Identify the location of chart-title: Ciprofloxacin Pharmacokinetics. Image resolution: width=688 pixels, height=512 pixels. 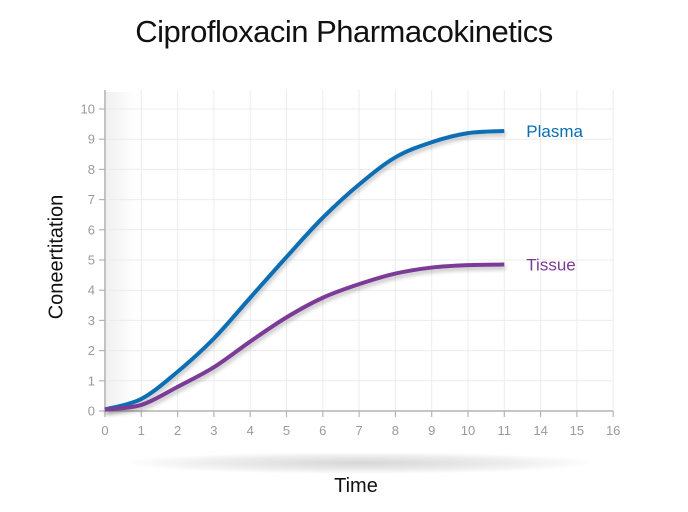
(344, 31).